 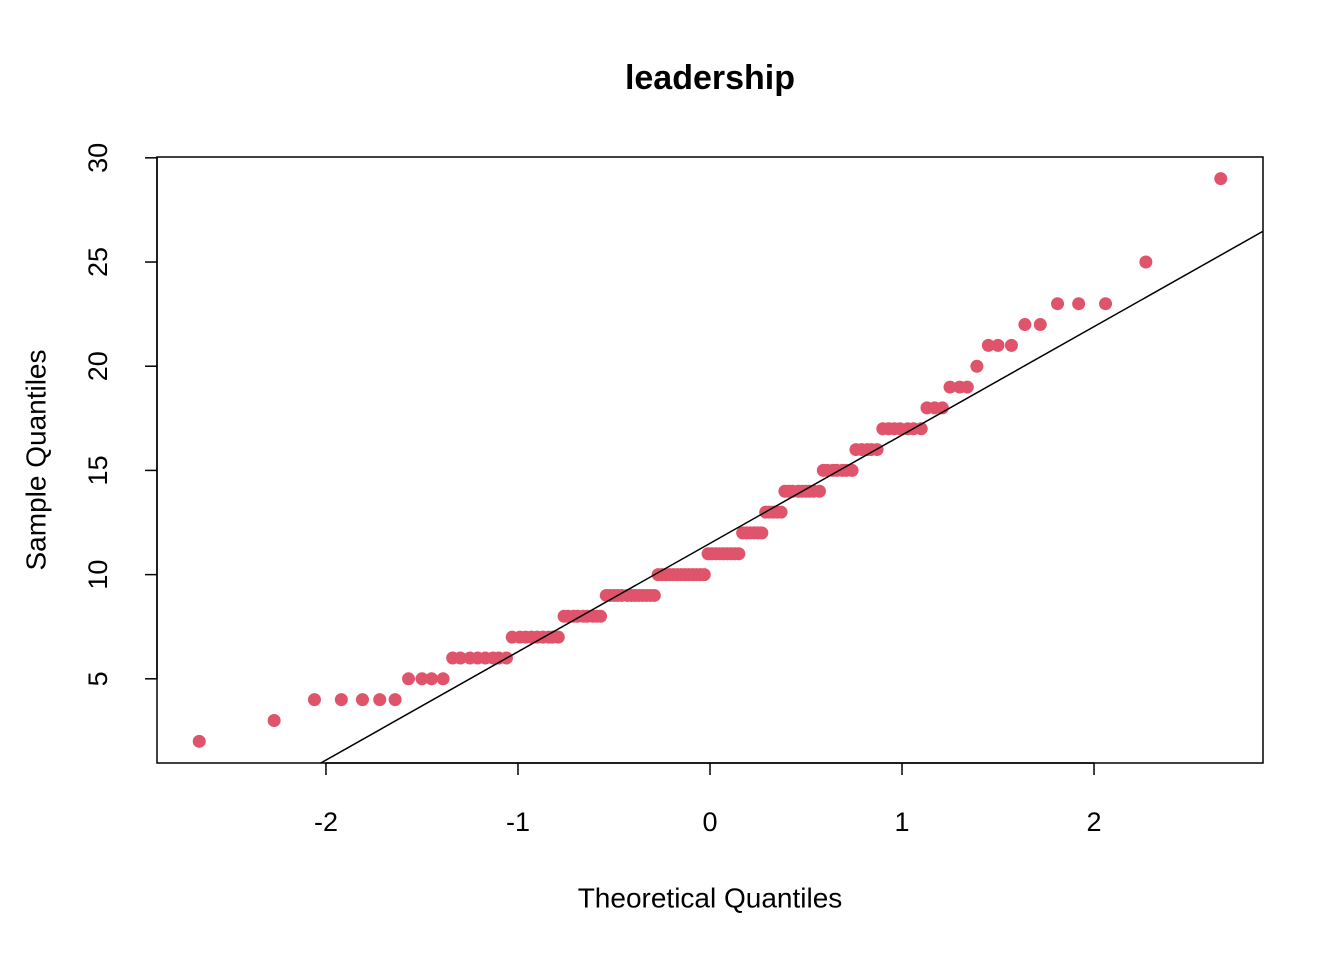 I want to click on y-tick-label: 25, so click(x=98, y=262).